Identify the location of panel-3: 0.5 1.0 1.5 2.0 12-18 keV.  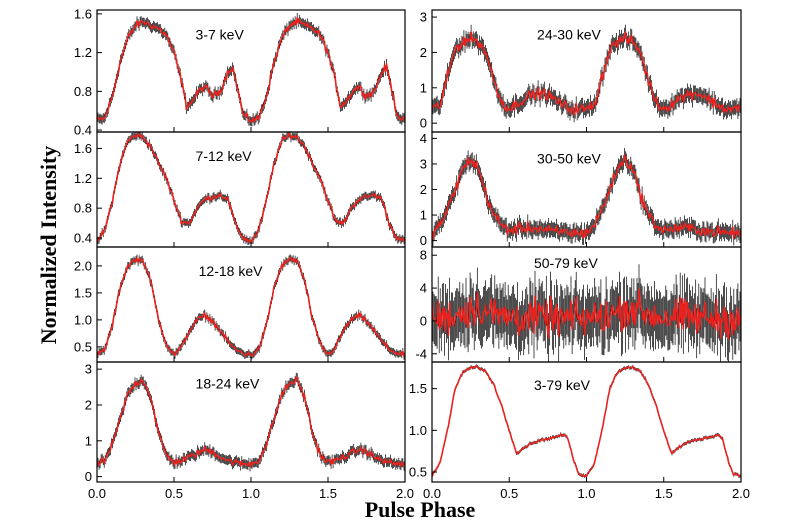
(240, 304).